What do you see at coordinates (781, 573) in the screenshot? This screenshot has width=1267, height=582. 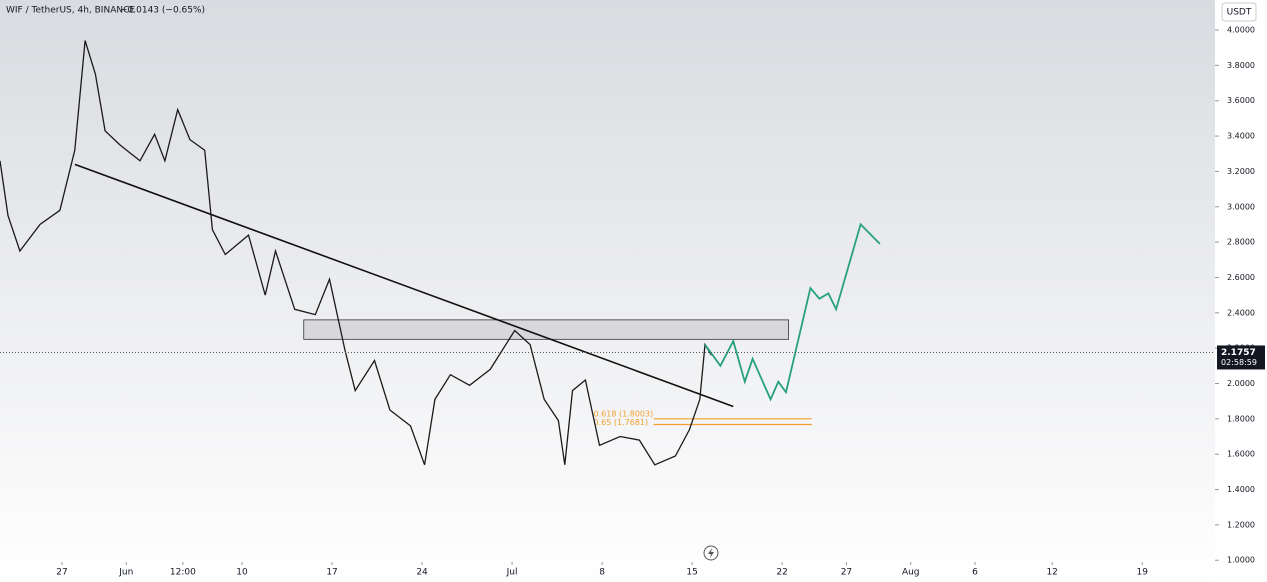 I see `x-tick-label: 22` at bounding box center [781, 573].